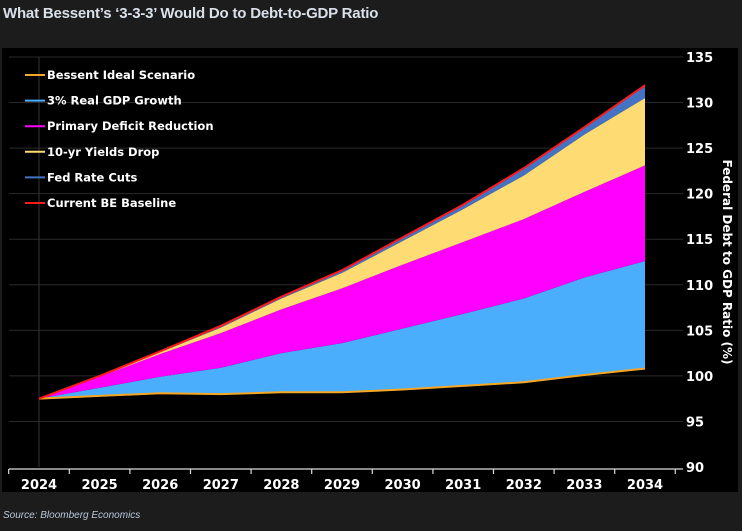  I want to click on legend-label: Fed Rate Cuts, so click(92, 177).